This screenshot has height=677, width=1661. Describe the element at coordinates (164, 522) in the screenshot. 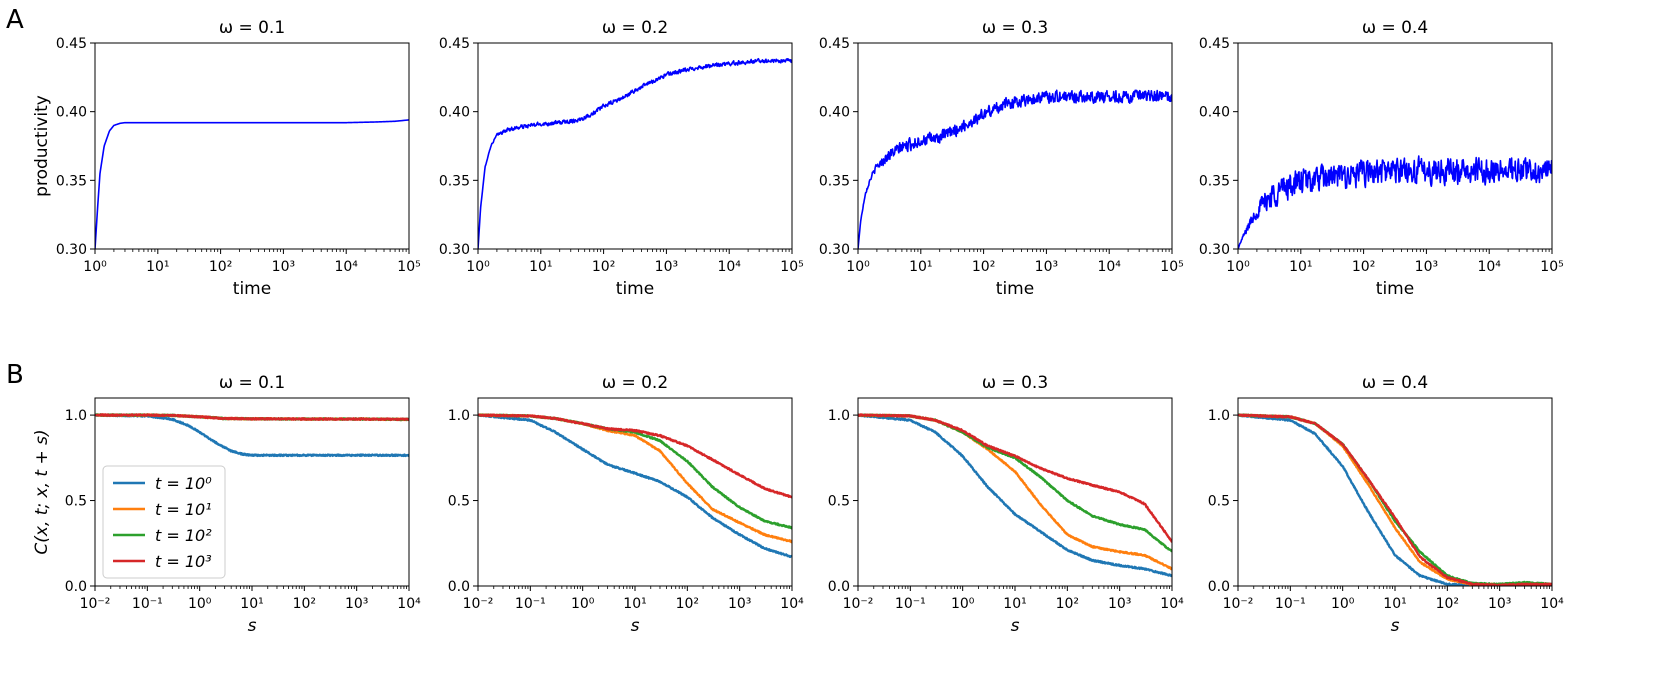

I see `legend-box` at that location.